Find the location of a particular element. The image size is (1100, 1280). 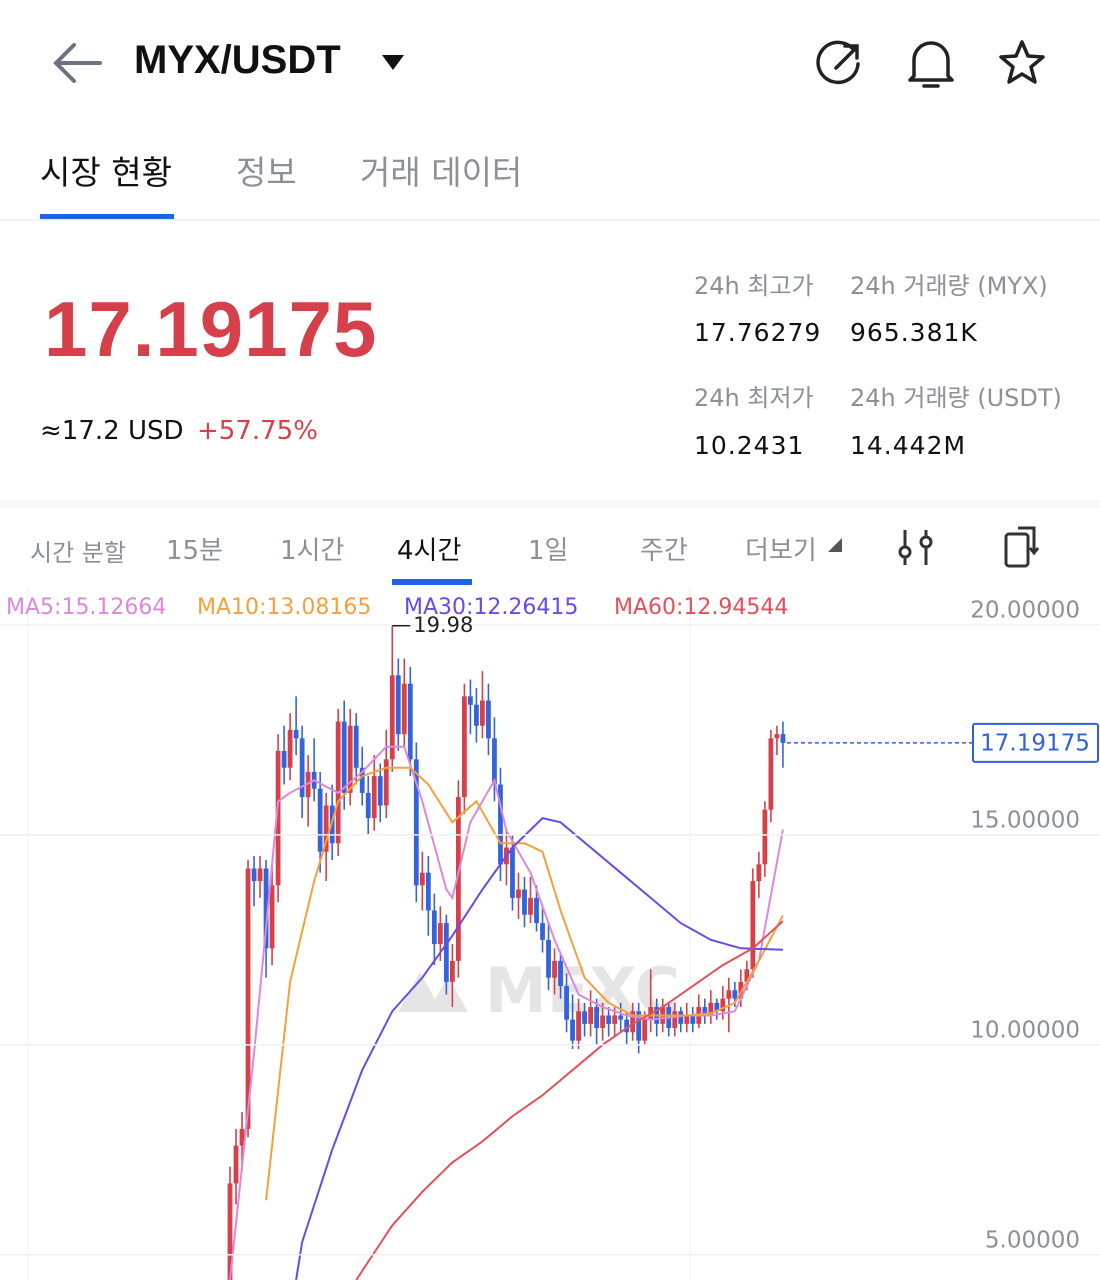

ma-line is located at coordinates (569, 1100).